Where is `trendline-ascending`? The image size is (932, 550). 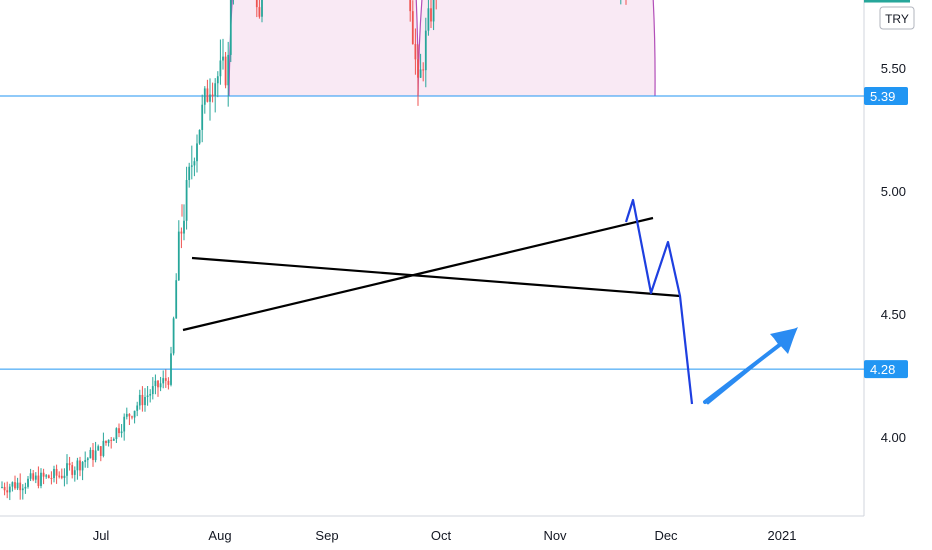
trendline-ascending is located at coordinates (418, 274).